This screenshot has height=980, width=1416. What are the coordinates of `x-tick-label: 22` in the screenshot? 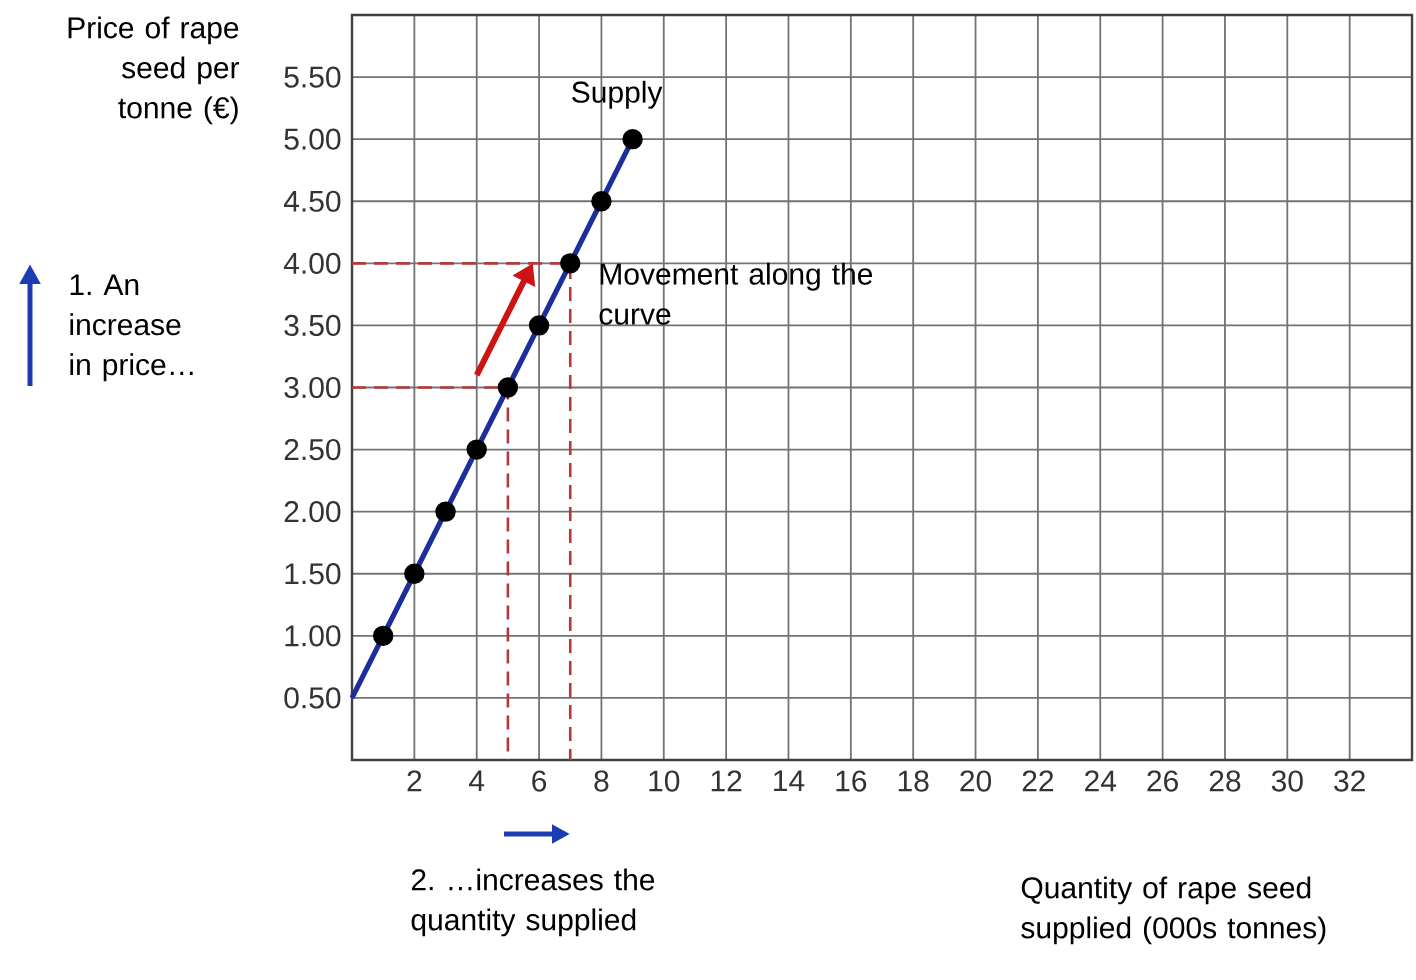 It's located at (1038, 781).